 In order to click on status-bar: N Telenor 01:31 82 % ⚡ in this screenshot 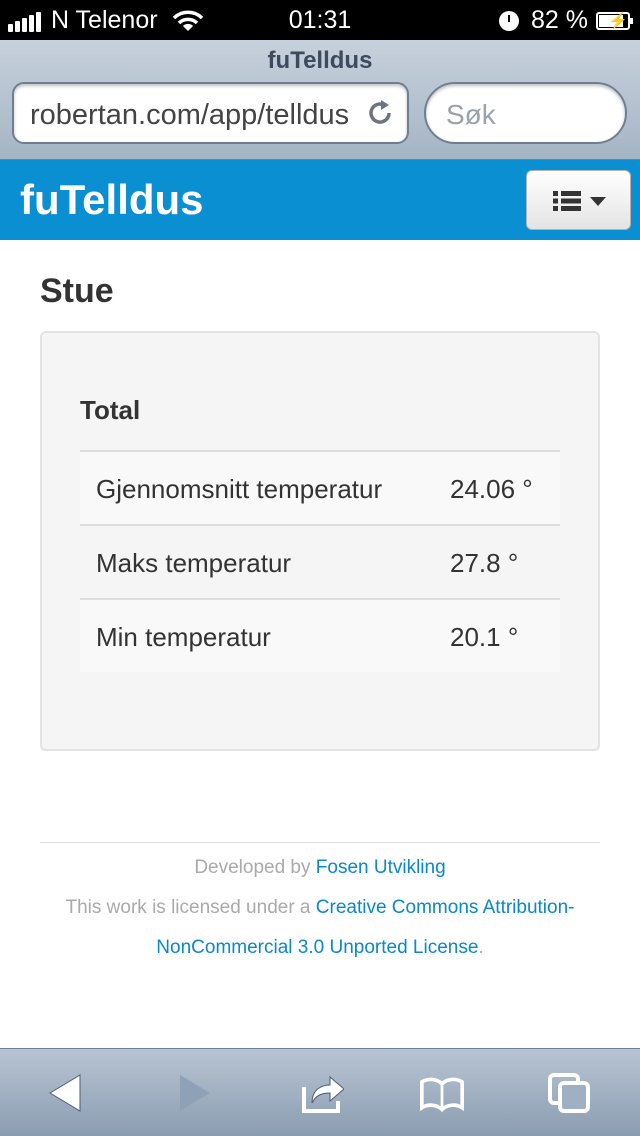, I will do `click(320, 20)`.